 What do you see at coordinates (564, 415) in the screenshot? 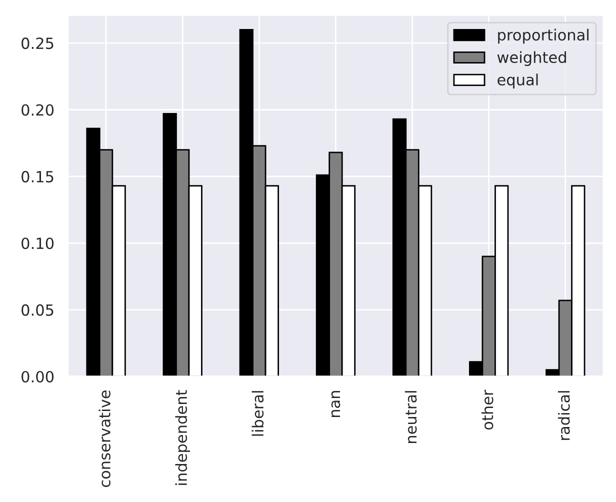
I see `x-tick-label: radical` at bounding box center [564, 415].